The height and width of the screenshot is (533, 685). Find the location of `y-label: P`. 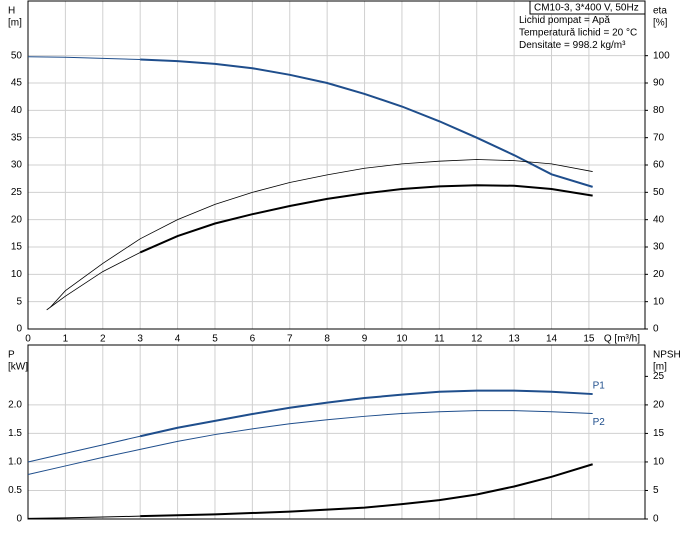

y-label: P is located at coordinates (11, 355).